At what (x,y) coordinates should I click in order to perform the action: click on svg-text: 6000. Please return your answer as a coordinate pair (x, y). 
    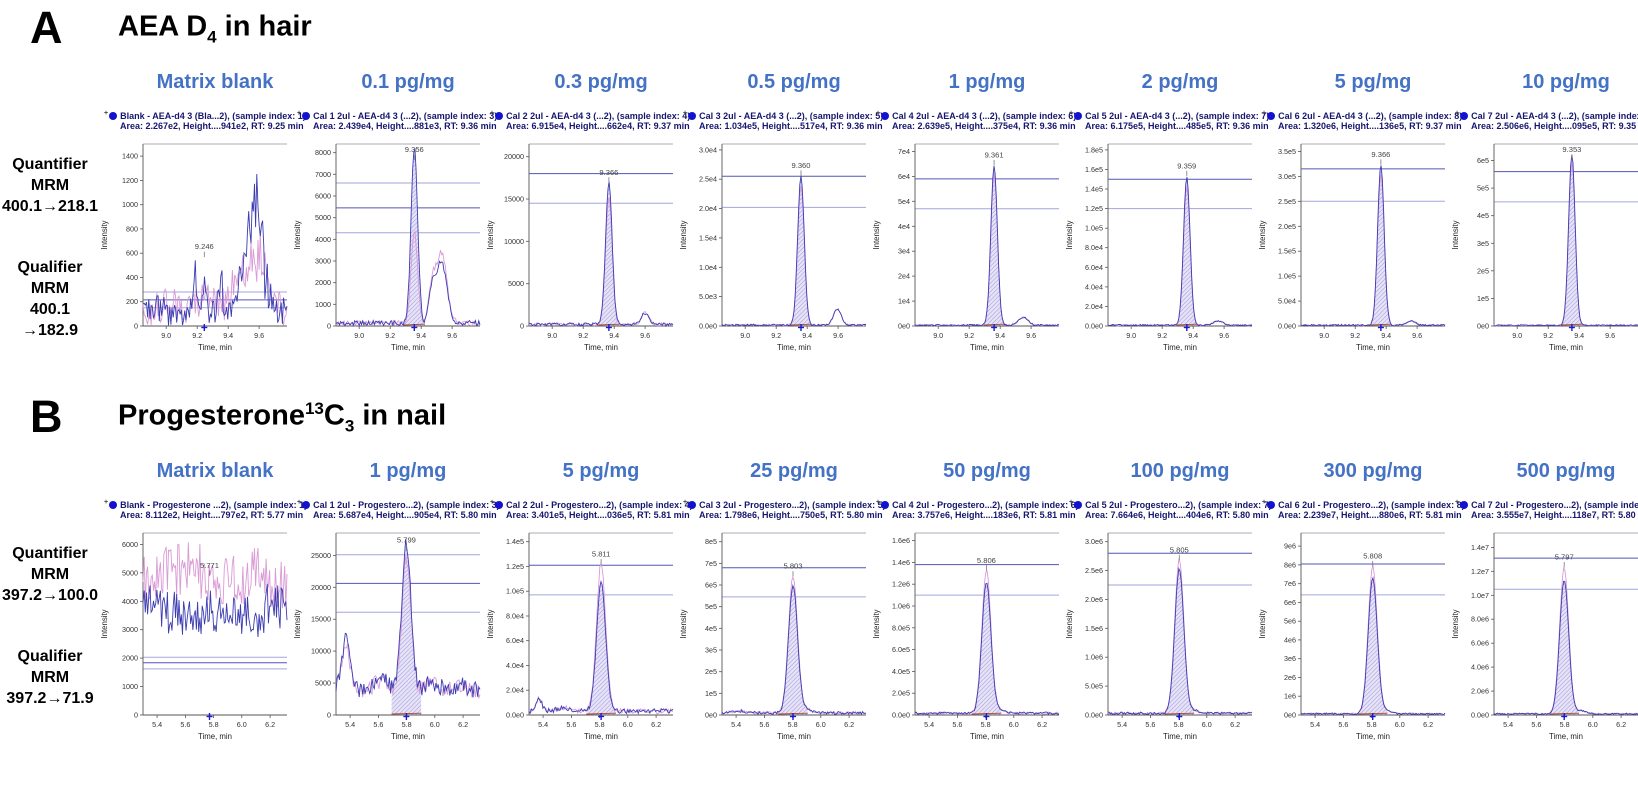
    Looking at the image, I should click on (323, 196).